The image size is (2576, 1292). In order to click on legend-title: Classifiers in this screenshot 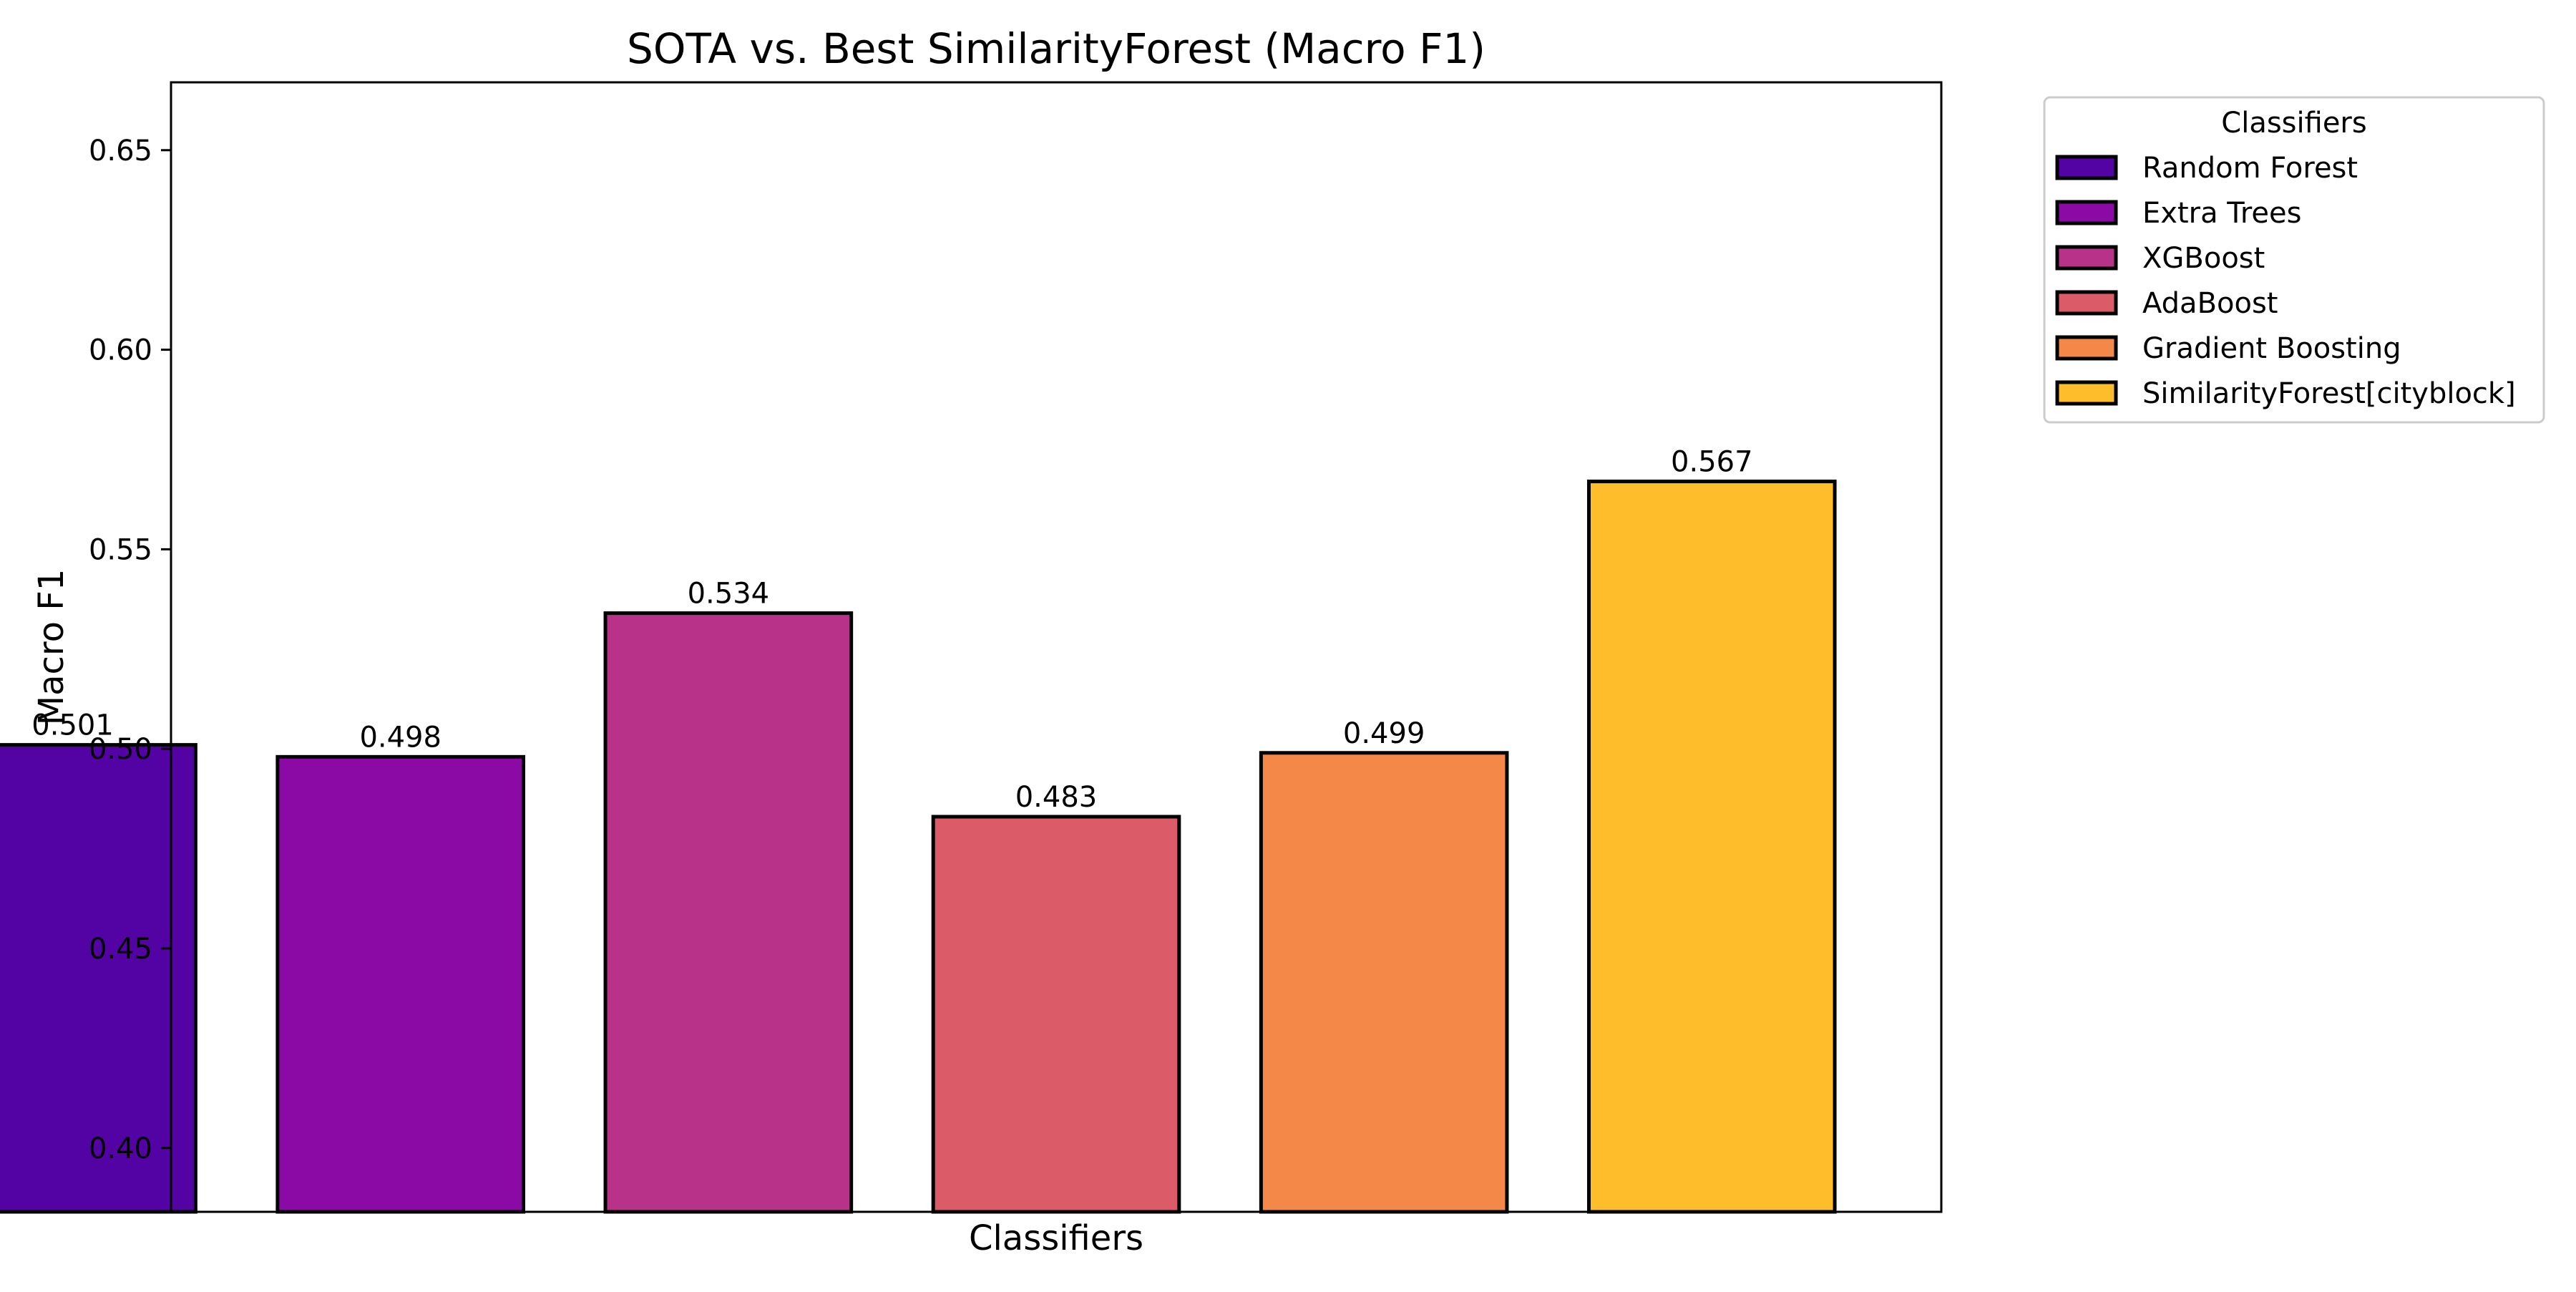, I will do `click(2293, 123)`.